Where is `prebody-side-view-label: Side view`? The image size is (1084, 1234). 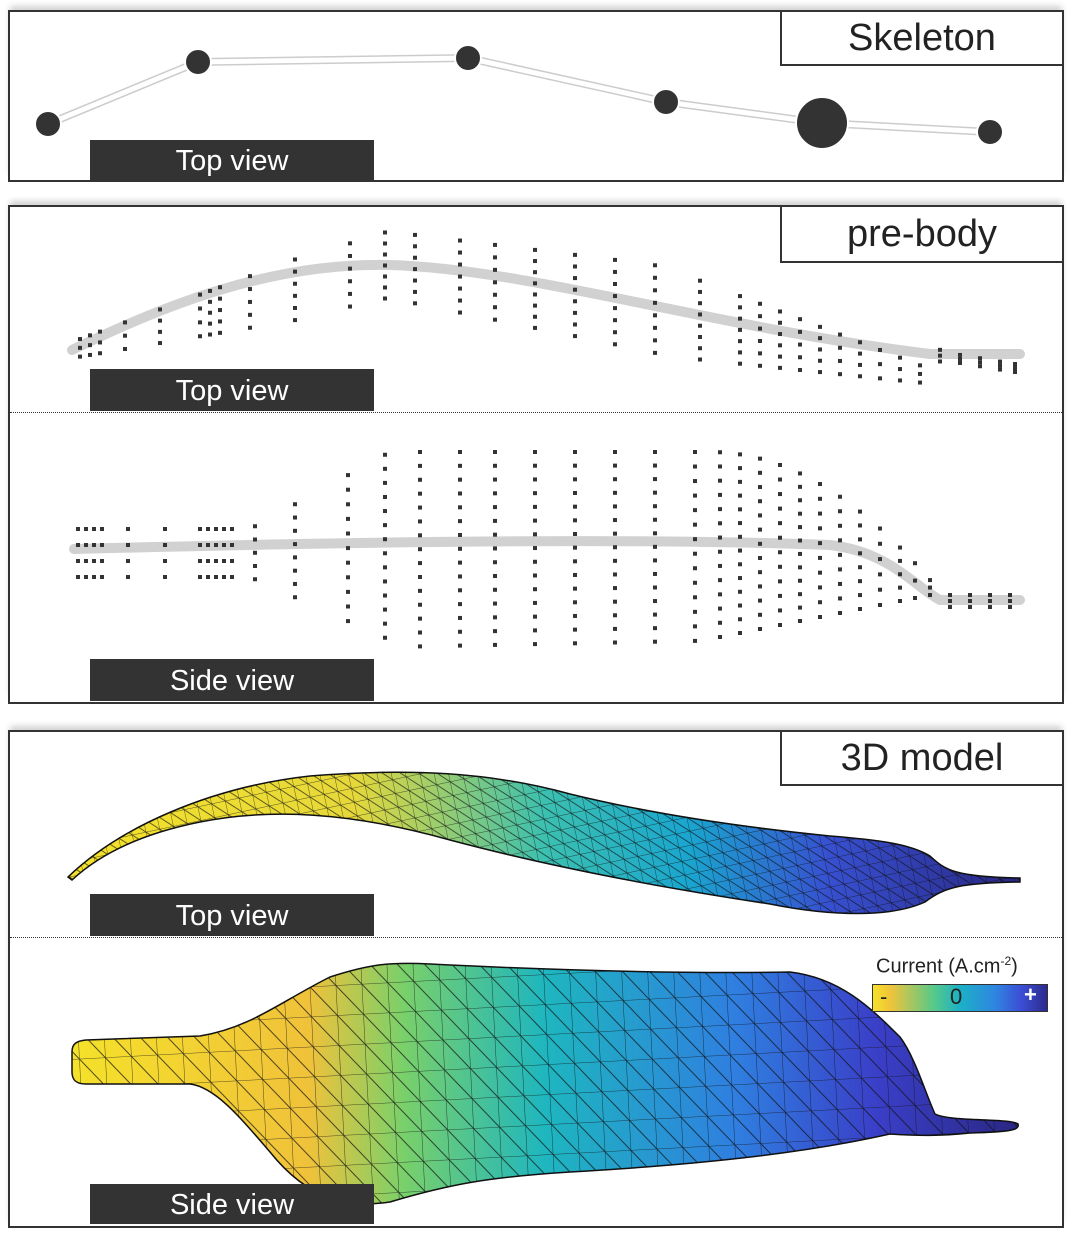 prebody-side-view-label: Side view is located at coordinates (232, 680).